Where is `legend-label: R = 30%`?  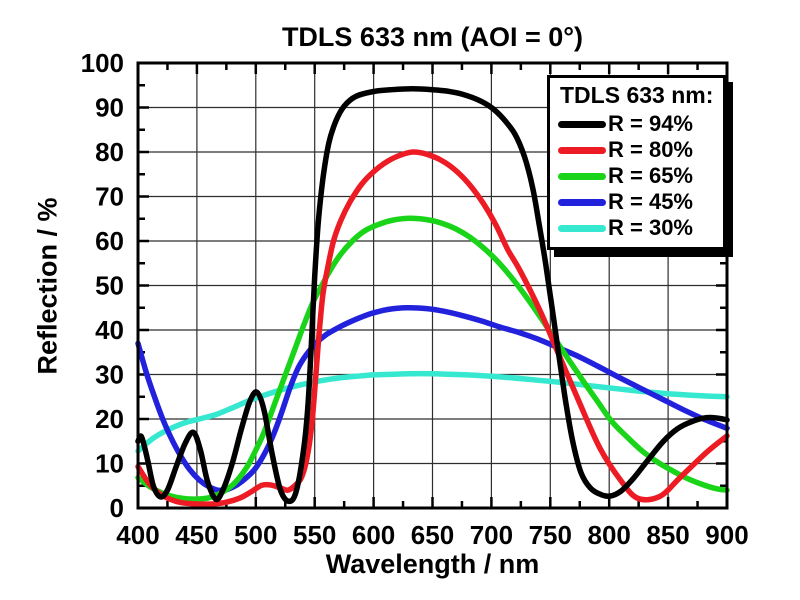
legend-label: R = 30% is located at coordinates (650, 227).